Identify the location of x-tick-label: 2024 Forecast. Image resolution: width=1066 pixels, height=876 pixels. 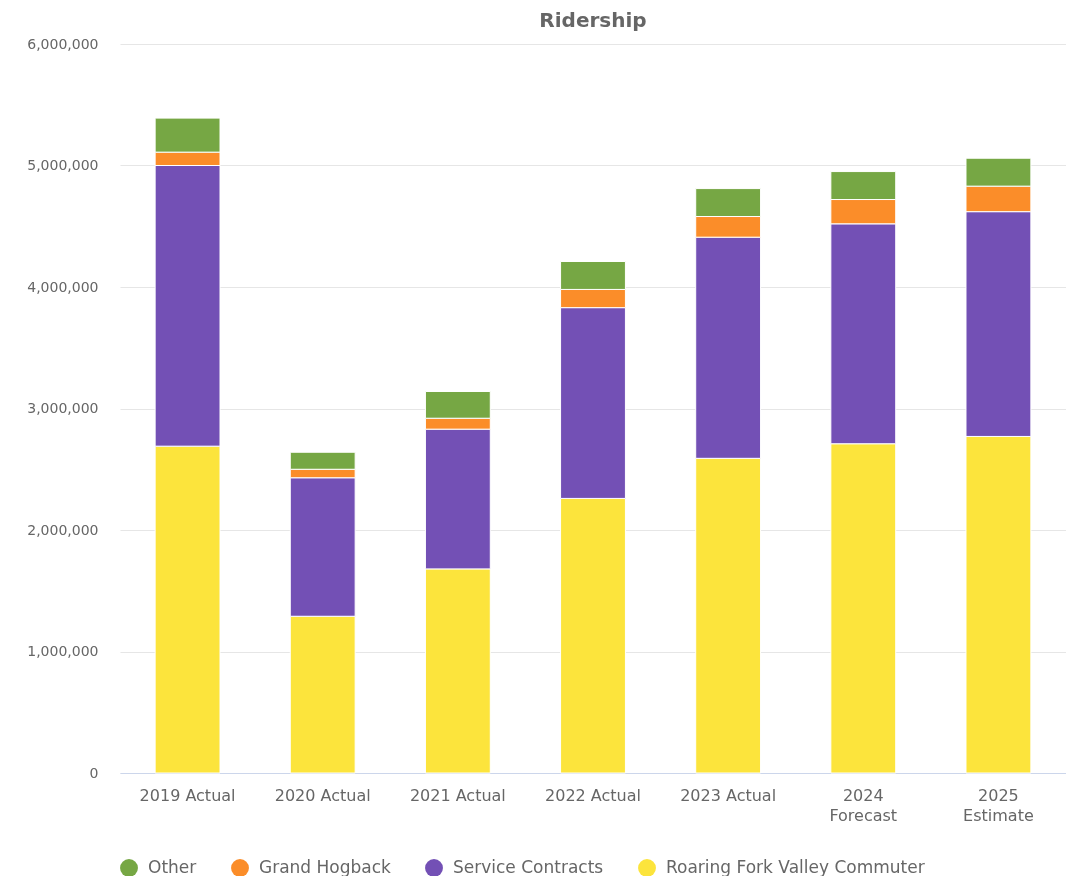
(863, 805).